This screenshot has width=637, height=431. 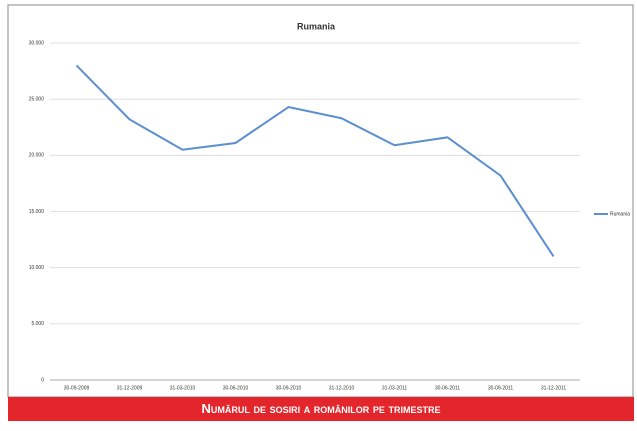 I want to click on y-tick-label: 0, so click(x=42, y=380).